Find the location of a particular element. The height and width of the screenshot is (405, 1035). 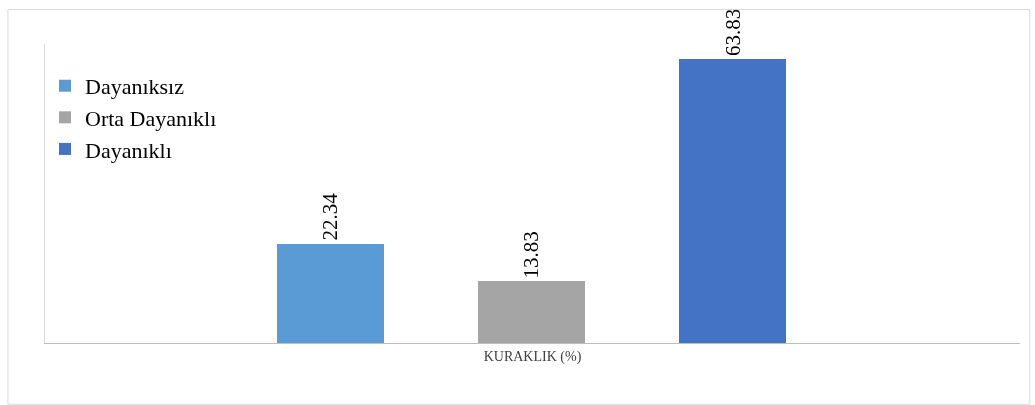

data-label: 63.83 is located at coordinates (732, 32).